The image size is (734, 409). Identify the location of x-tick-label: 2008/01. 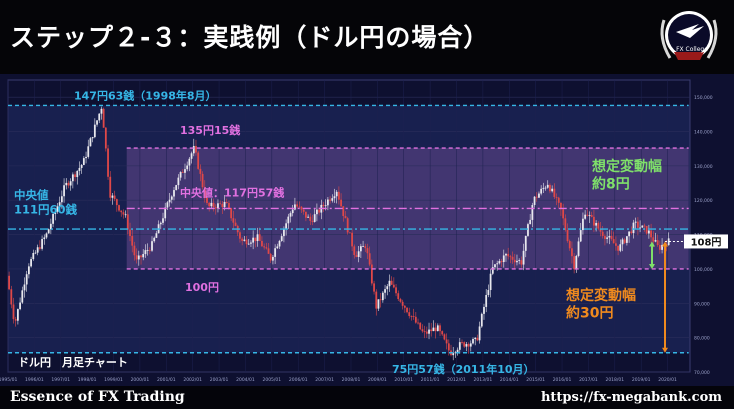
(351, 380).